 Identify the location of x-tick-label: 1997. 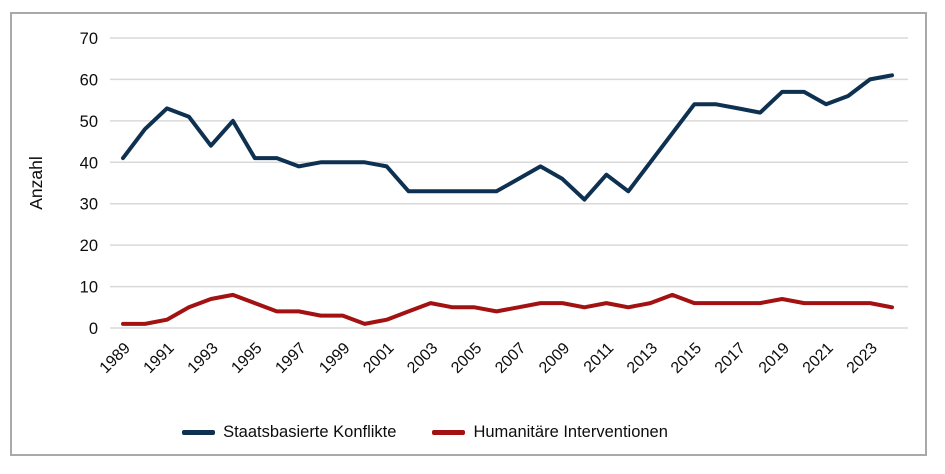
(290, 358).